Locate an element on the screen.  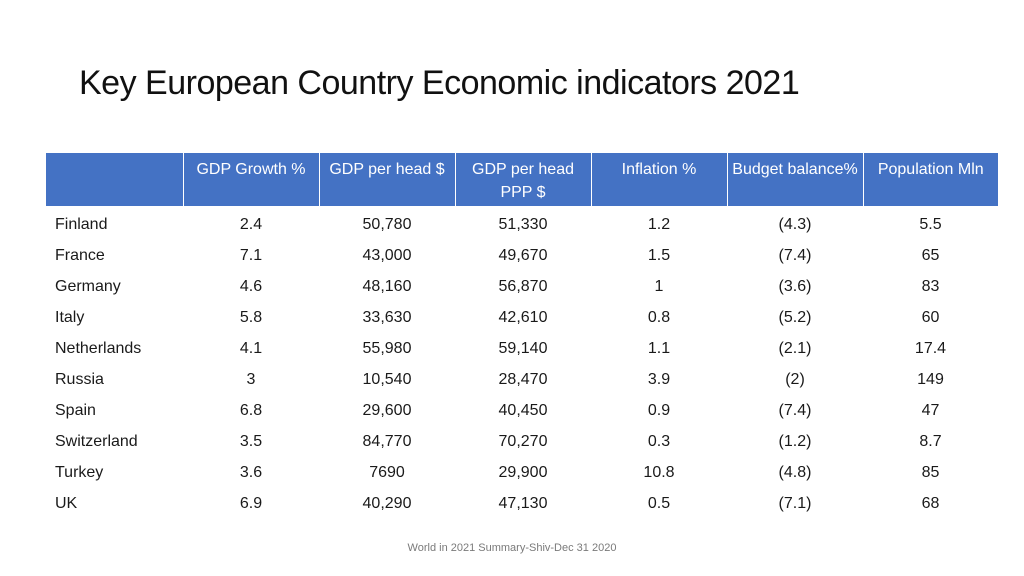
gdp-ppp-cell: 56,870 is located at coordinates (523, 286).